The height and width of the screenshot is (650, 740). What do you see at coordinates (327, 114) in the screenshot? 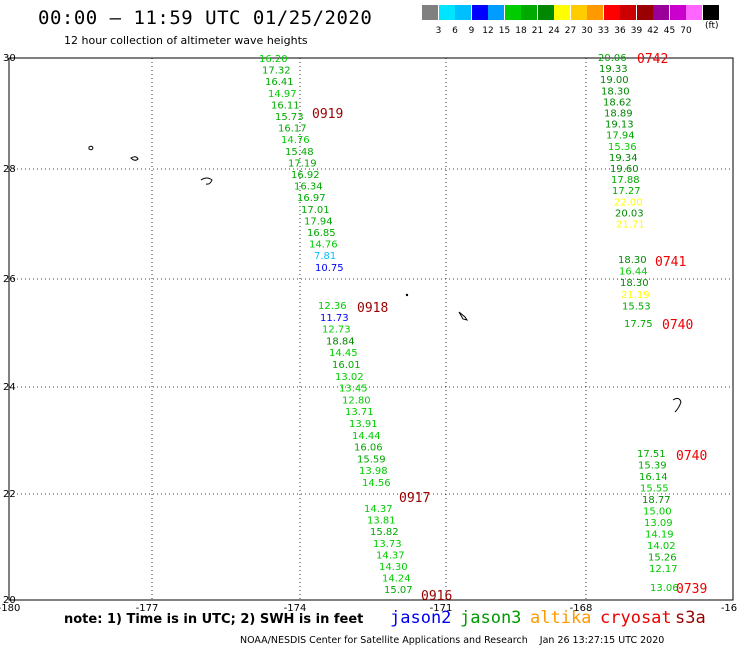
I see `pass-time-label: 0919` at bounding box center [327, 114].